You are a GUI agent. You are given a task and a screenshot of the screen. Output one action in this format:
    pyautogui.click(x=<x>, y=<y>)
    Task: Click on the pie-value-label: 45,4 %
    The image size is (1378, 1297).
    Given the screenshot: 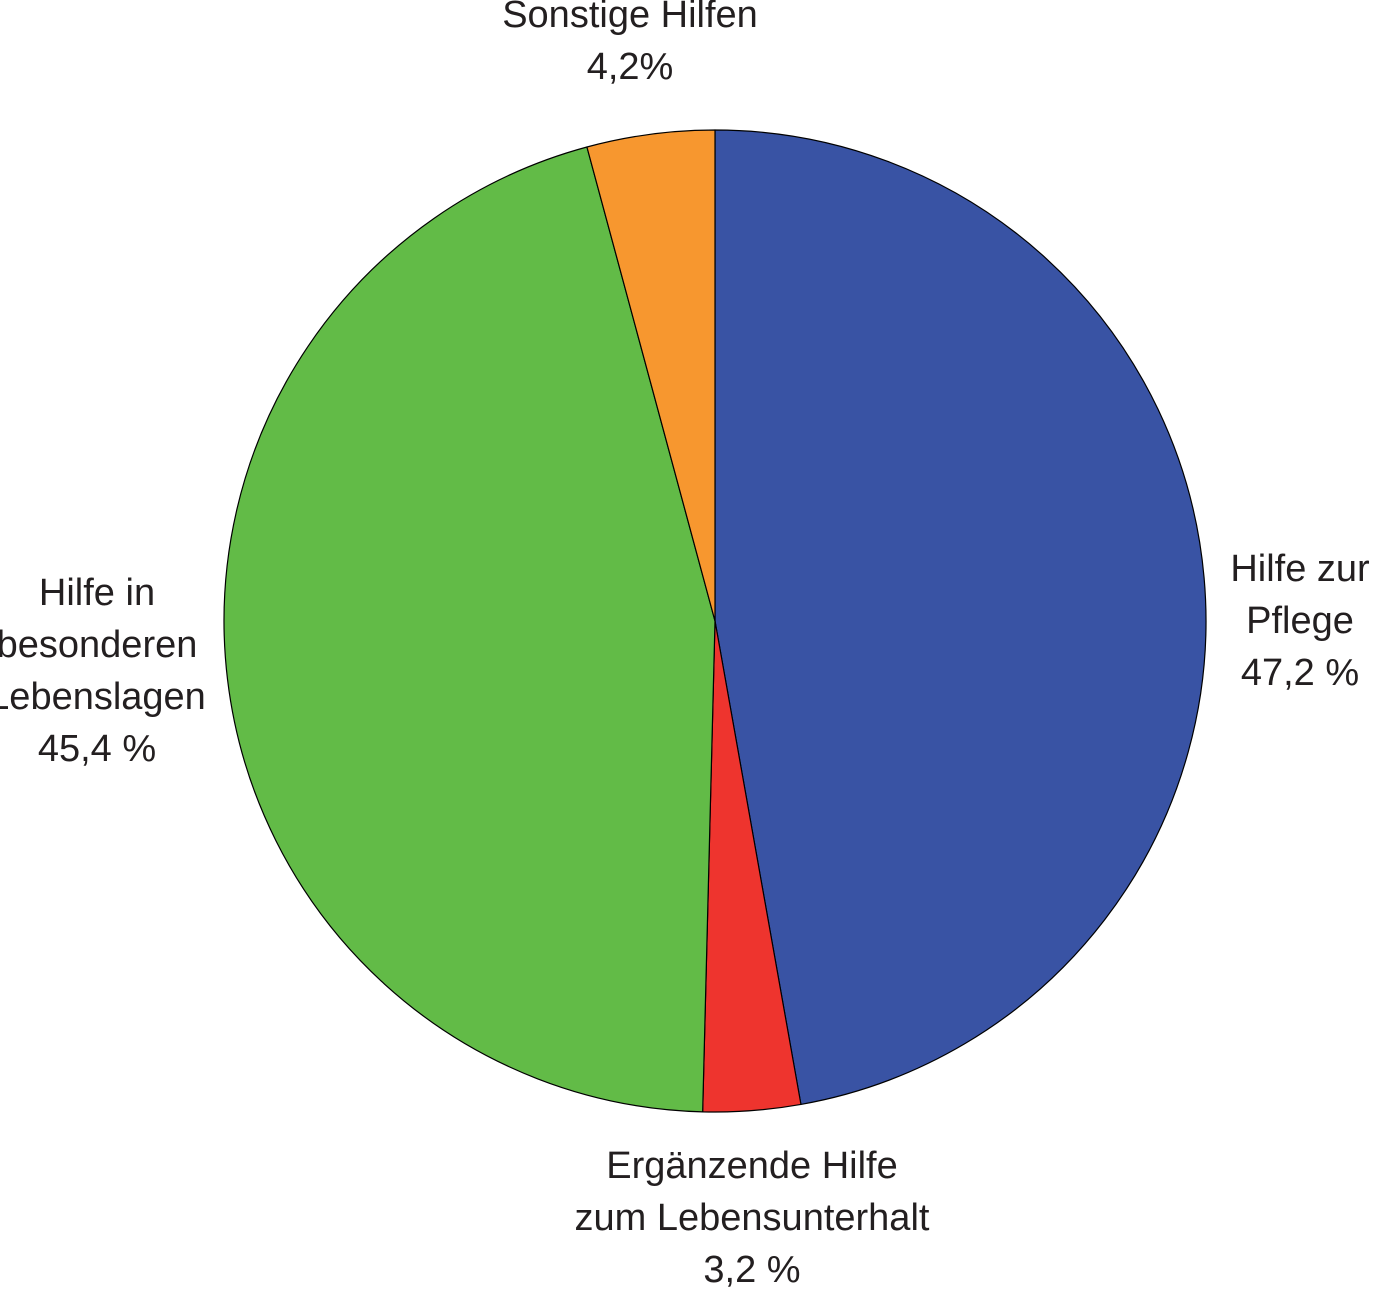 What is the action you would take?
    pyautogui.click(x=97, y=749)
    